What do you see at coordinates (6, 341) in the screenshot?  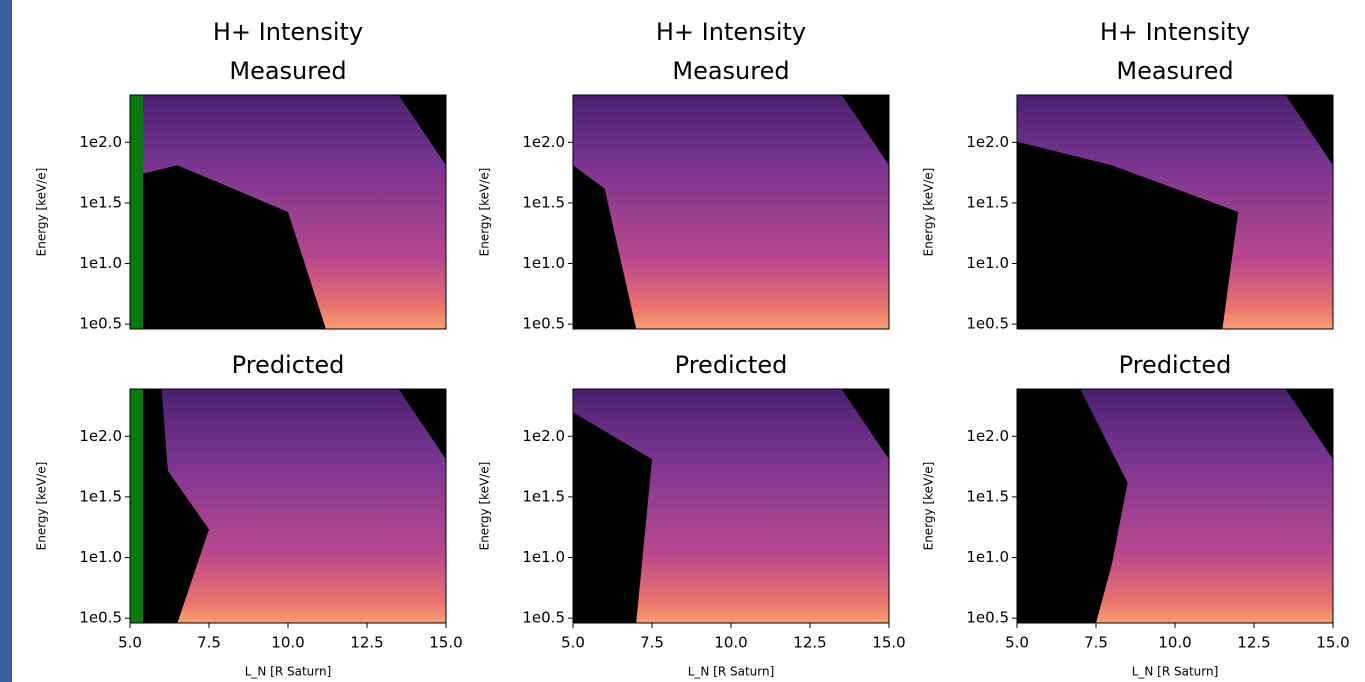 I see `side-strip` at bounding box center [6, 341].